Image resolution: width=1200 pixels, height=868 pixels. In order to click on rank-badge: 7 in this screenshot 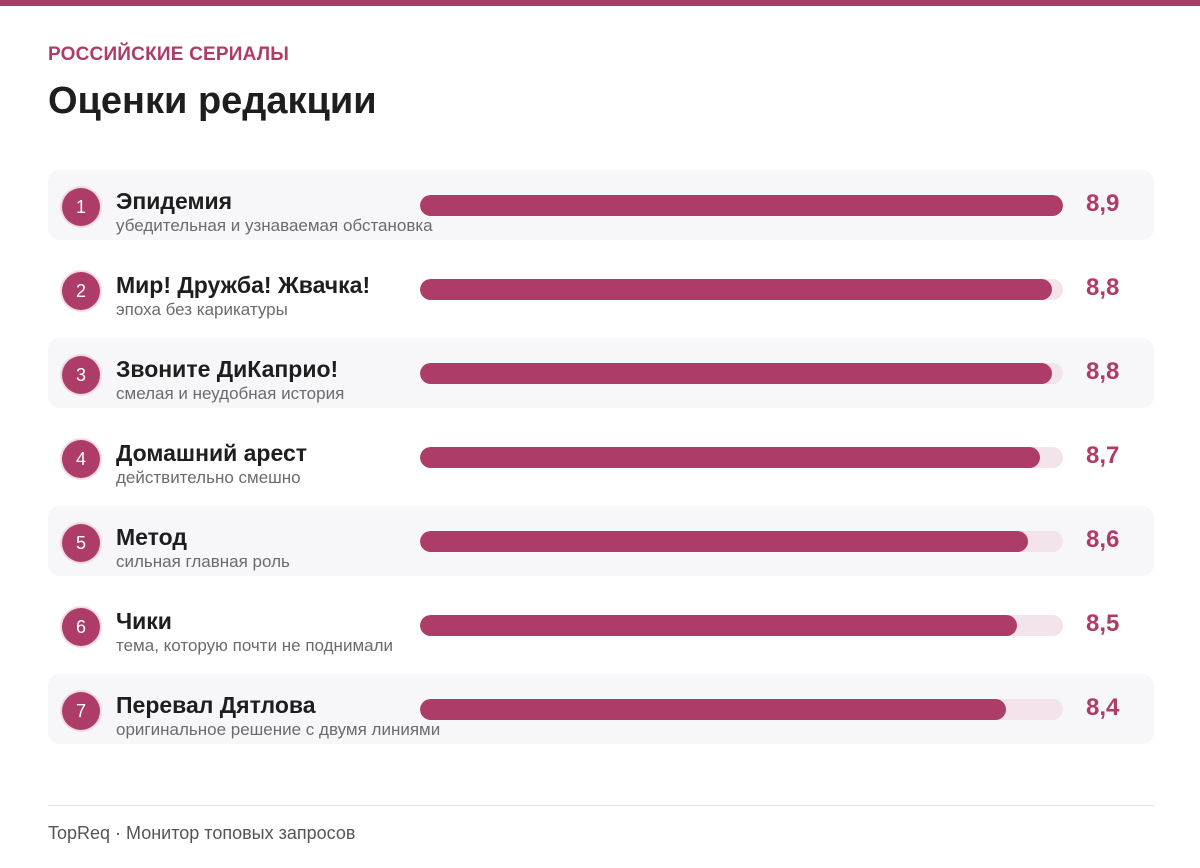, I will do `click(81, 711)`.